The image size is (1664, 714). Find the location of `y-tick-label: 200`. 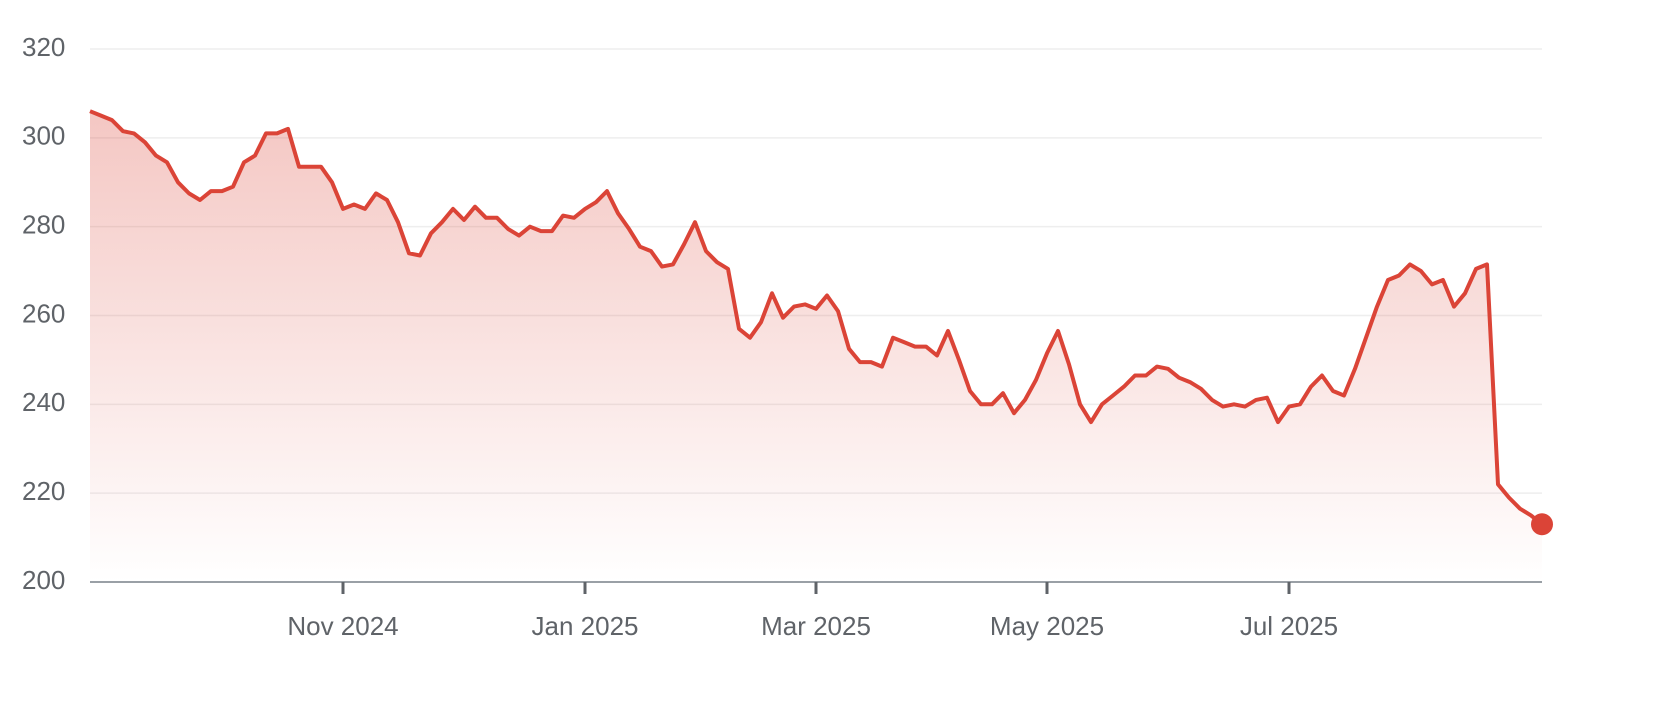

y-tick-label: 200 is located at coordinates (43, 580).